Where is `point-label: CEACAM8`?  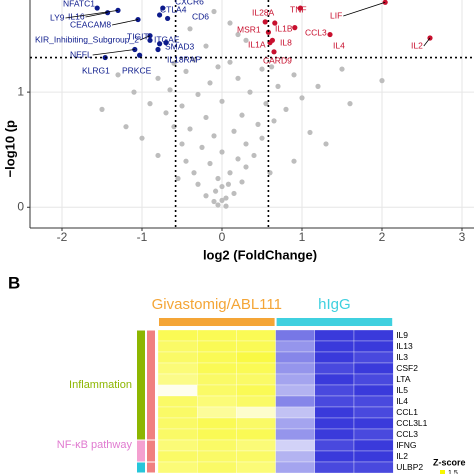 point-label: CEACAM8 is located at coordinates (90, 24).